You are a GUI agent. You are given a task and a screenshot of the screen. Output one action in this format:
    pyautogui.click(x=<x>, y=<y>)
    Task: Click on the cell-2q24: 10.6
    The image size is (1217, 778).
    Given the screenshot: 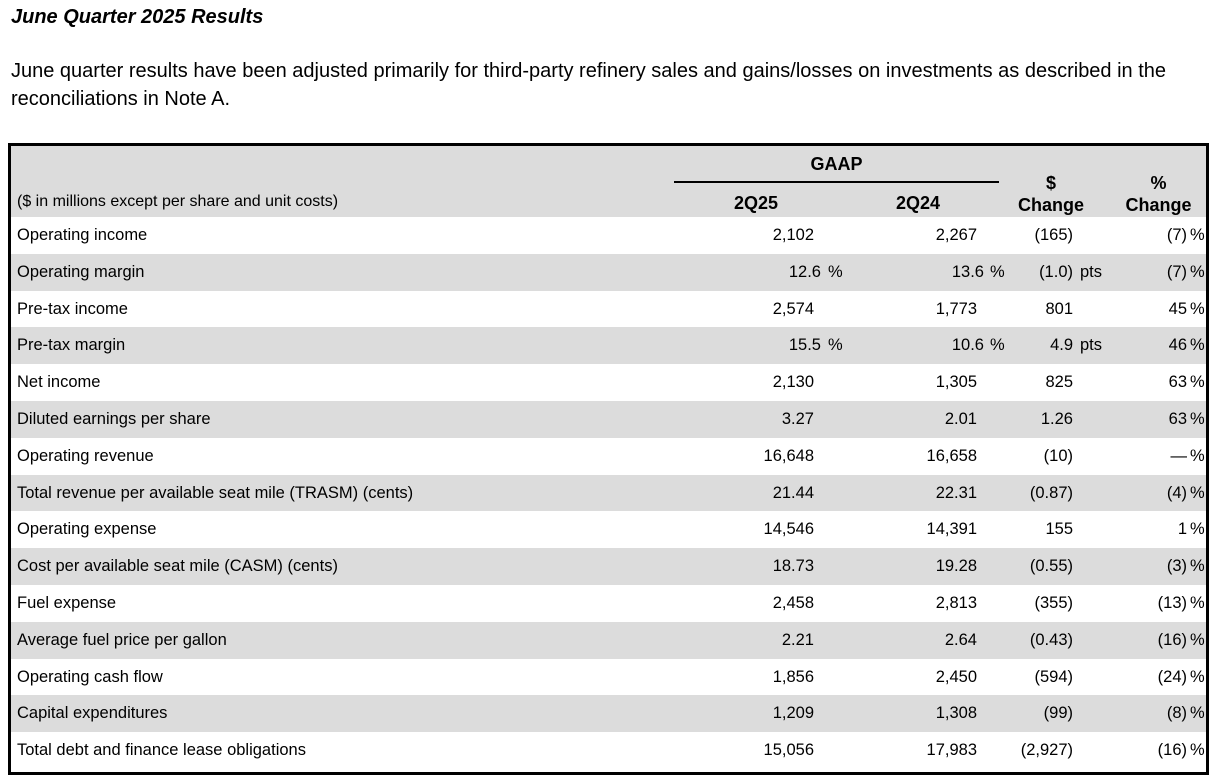 What is the action you would take?
    pyautogui.click(x=967, y=345)
    